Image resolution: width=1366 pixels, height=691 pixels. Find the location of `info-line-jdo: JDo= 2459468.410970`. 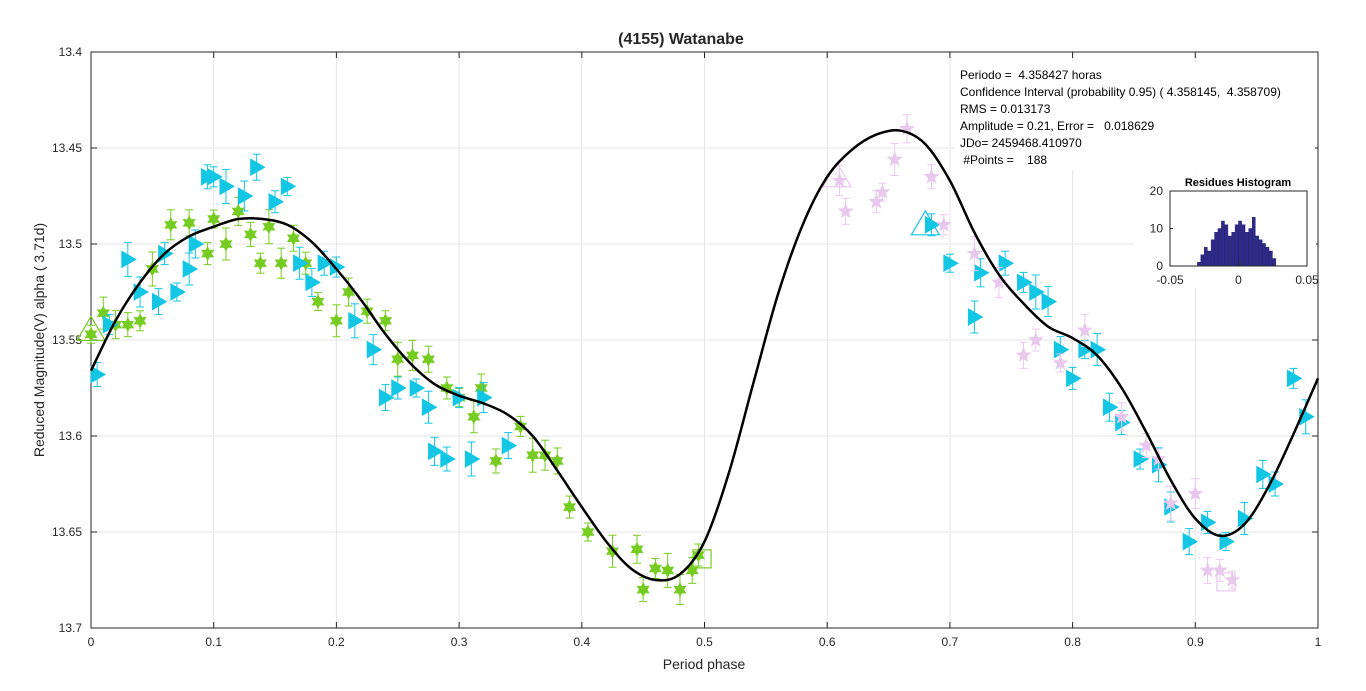

info-line-jdo: JDo= 2459468.410970 is located at coordinates (1021, 143).